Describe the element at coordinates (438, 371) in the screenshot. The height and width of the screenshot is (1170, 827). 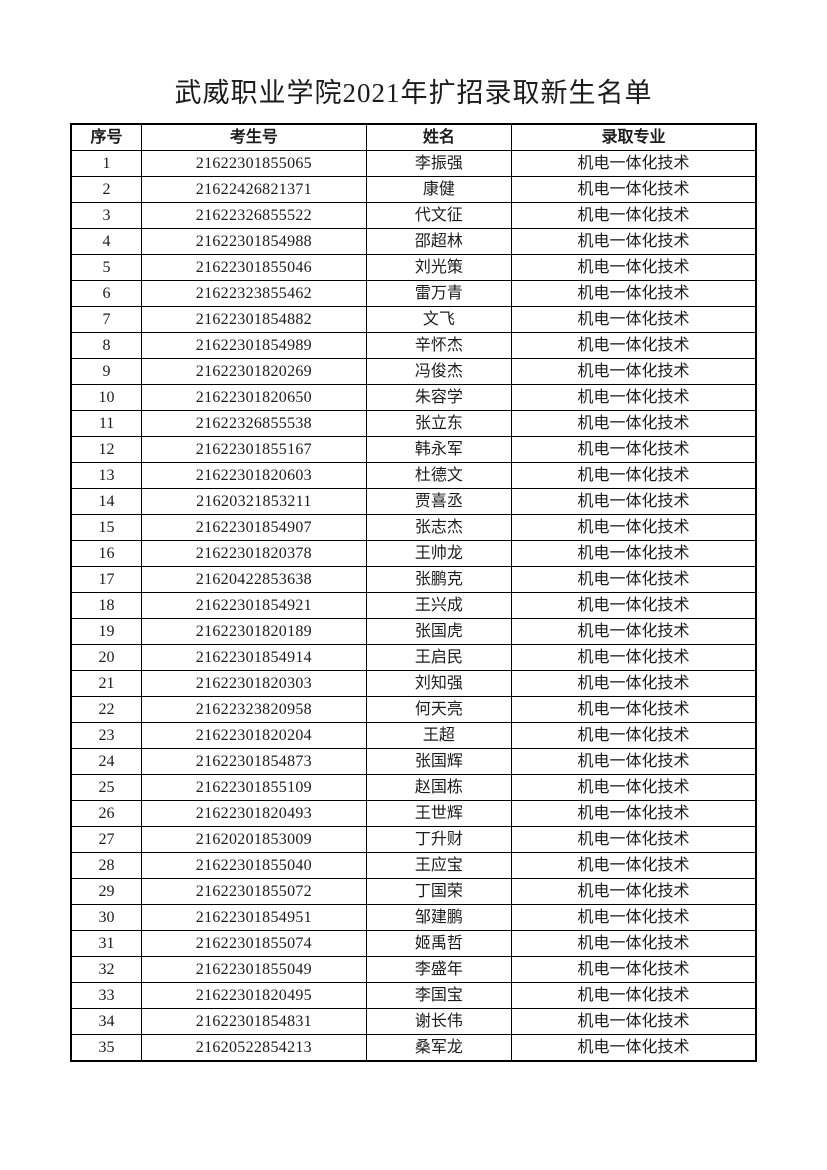
I see `name-cell: 冯俊杰` at that location.